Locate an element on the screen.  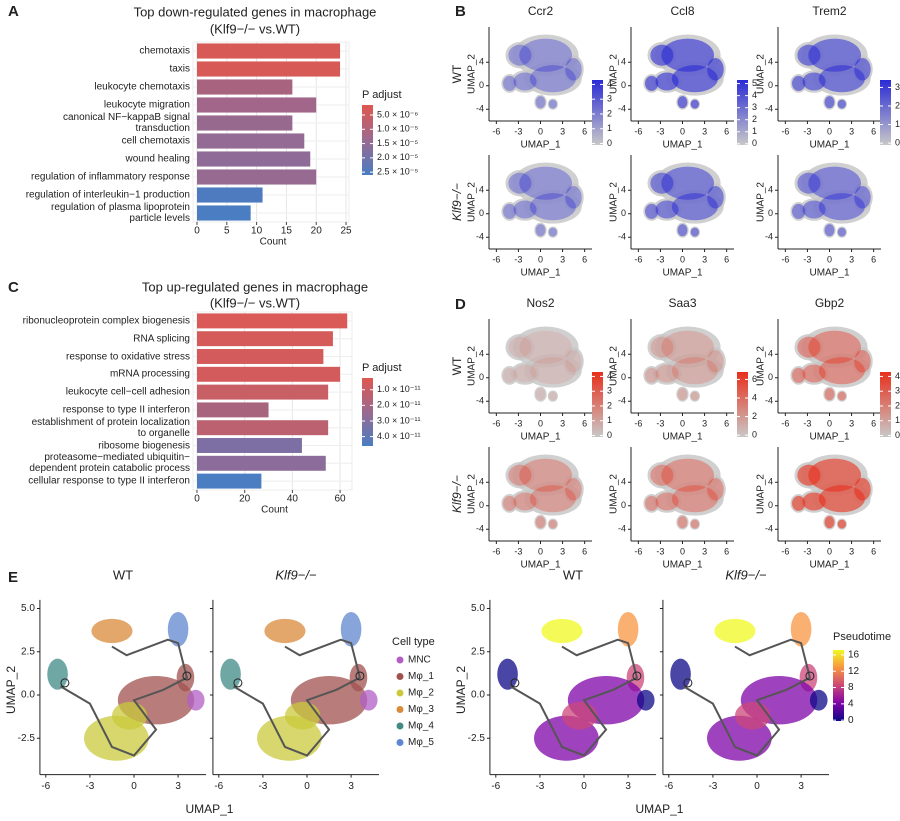
category-label: wound healing is located at coordinates (158, 159).